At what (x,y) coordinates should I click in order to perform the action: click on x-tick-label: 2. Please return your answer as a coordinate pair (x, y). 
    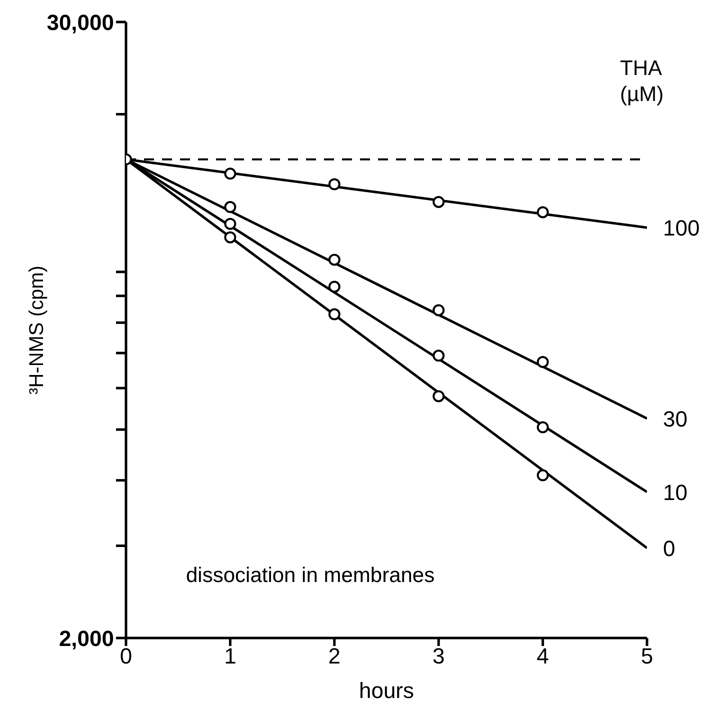
    Looking at the image, I should click on (334, 656).